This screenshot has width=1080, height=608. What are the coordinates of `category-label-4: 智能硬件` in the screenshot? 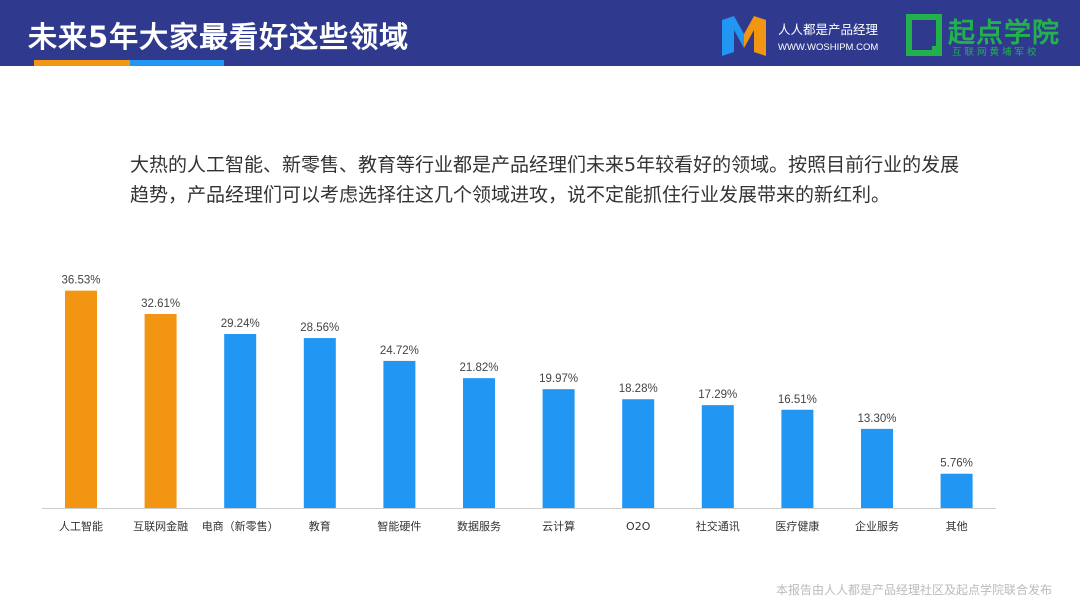 It's located at (399, 526).